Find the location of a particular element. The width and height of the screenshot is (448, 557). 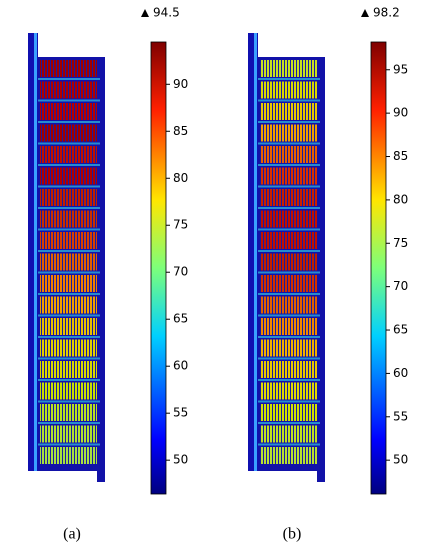

colorbar-tick-label: 95 is located at coordinates (400, 69).